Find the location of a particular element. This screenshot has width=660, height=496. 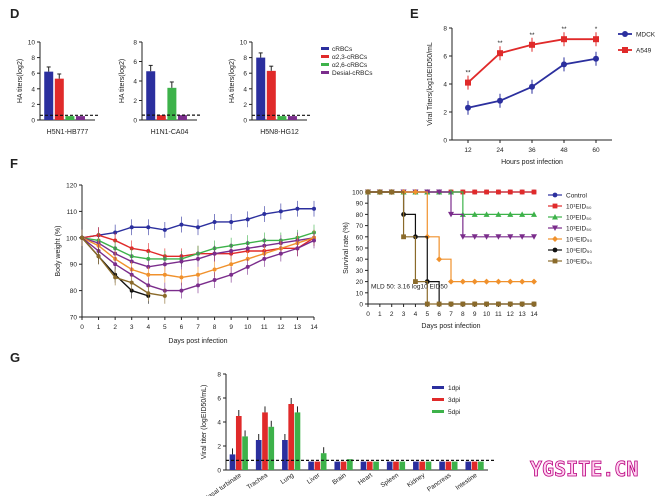

y-axis-label: Survival rate (%) is located at coordinates (346, 248).